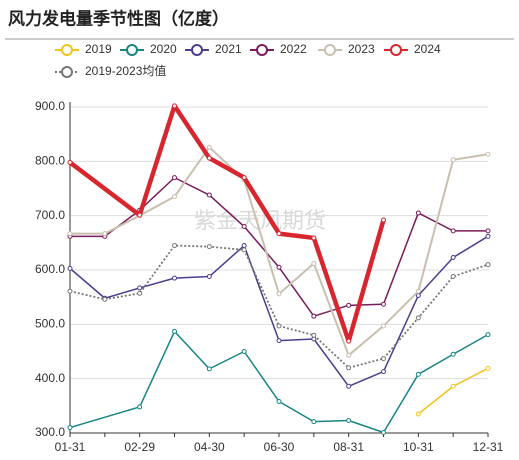 This screenshot has height=460, width=519. I want to click on legend-label: 2020, so click(163, 49).